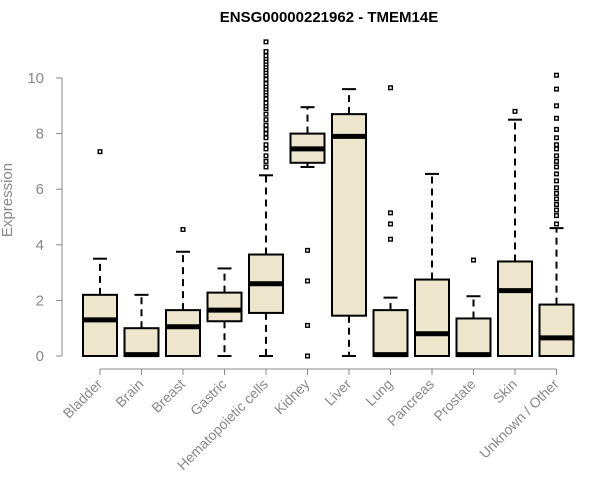 The height and width of the screenshot is (500, 600). I want to click on x-tick-label: Liver, so click(337, 392).